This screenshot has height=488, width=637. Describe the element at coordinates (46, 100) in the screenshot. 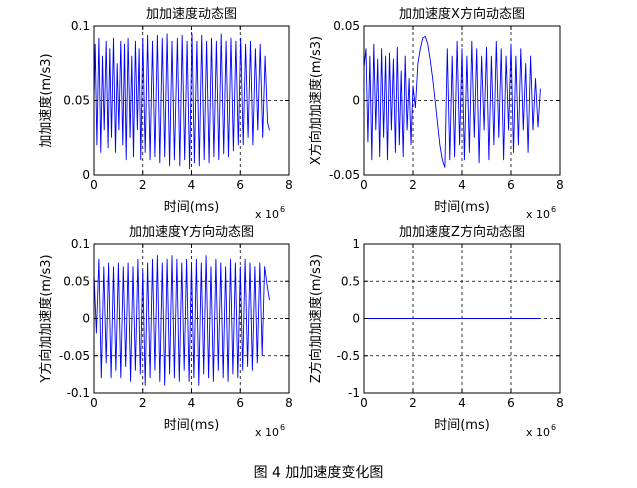

I see `y-axis-label: 加加速度(m/s3)` at that location.